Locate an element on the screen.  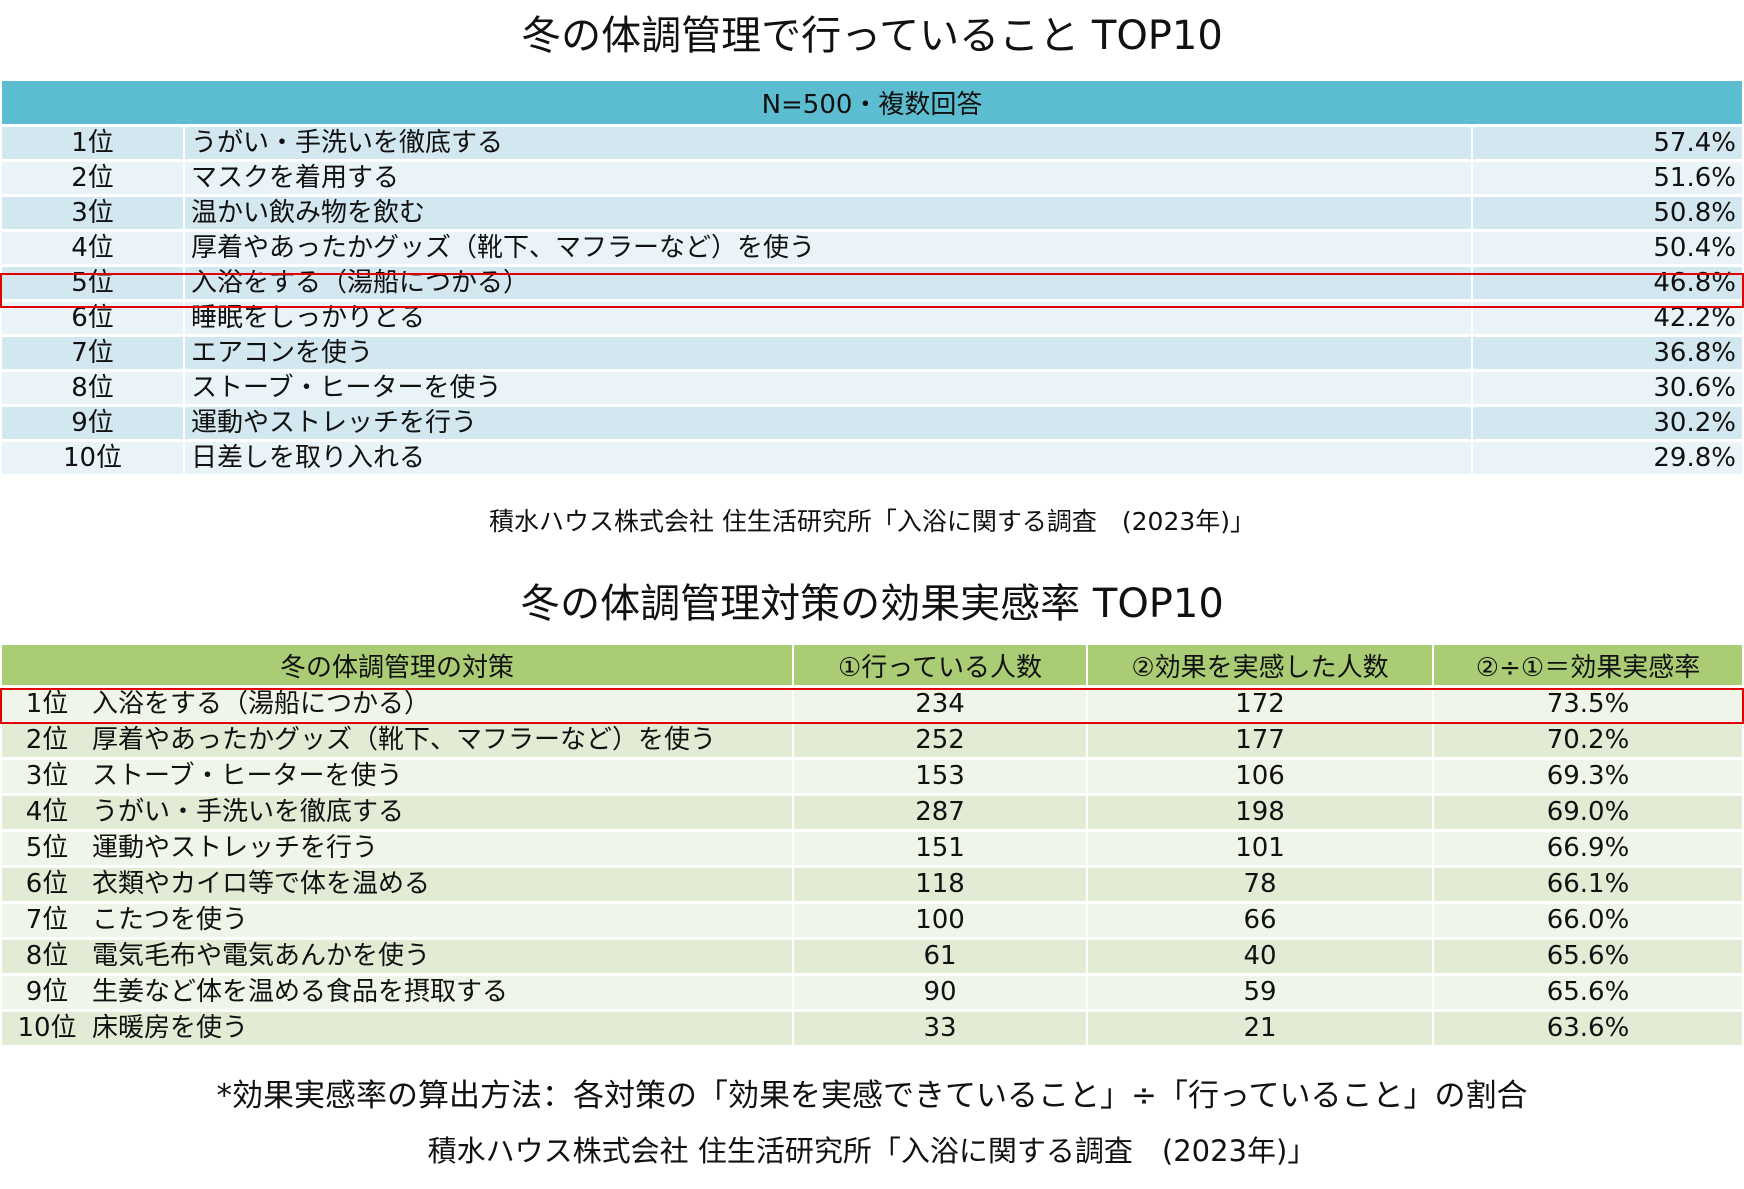
doing-count-cell: 287 is located at coordinates (941, 812).